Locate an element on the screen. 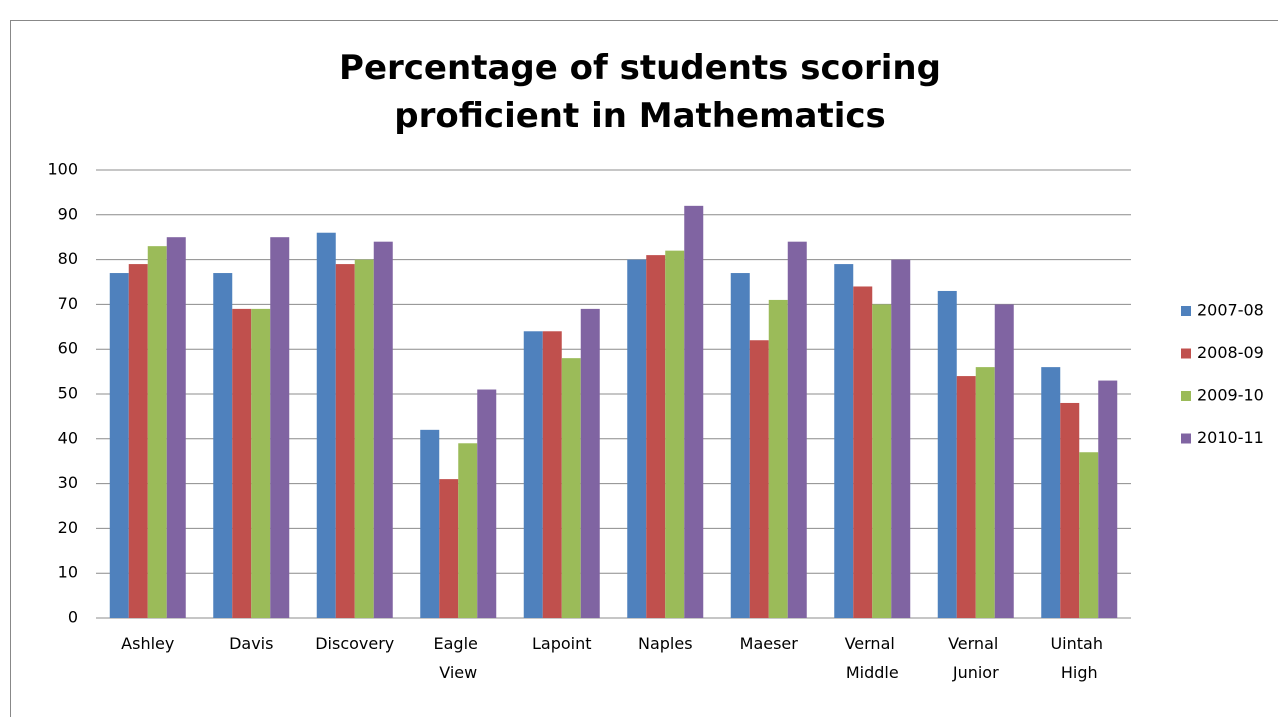  x-tick-label: Vernal Middle is located at coordinates (872, 658).